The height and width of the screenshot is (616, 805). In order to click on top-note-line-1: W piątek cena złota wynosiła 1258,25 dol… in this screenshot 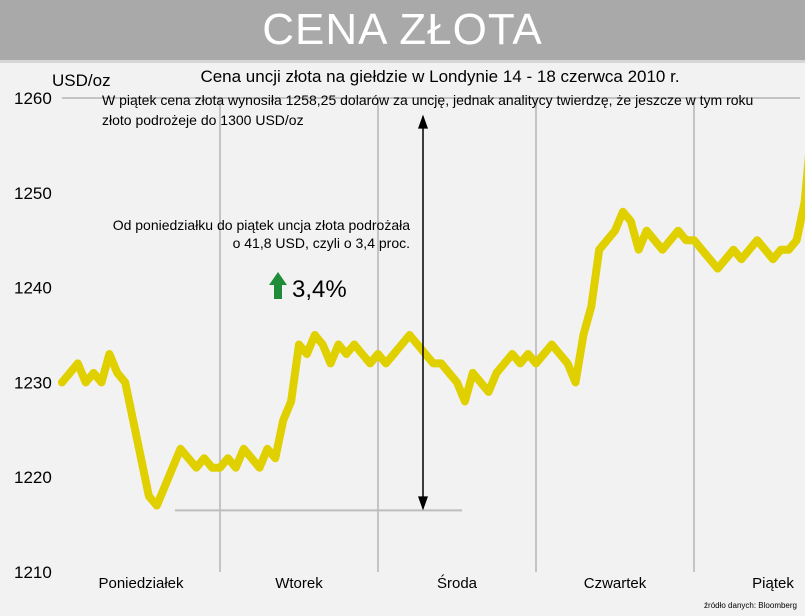, I will do `click(427, 100)`.